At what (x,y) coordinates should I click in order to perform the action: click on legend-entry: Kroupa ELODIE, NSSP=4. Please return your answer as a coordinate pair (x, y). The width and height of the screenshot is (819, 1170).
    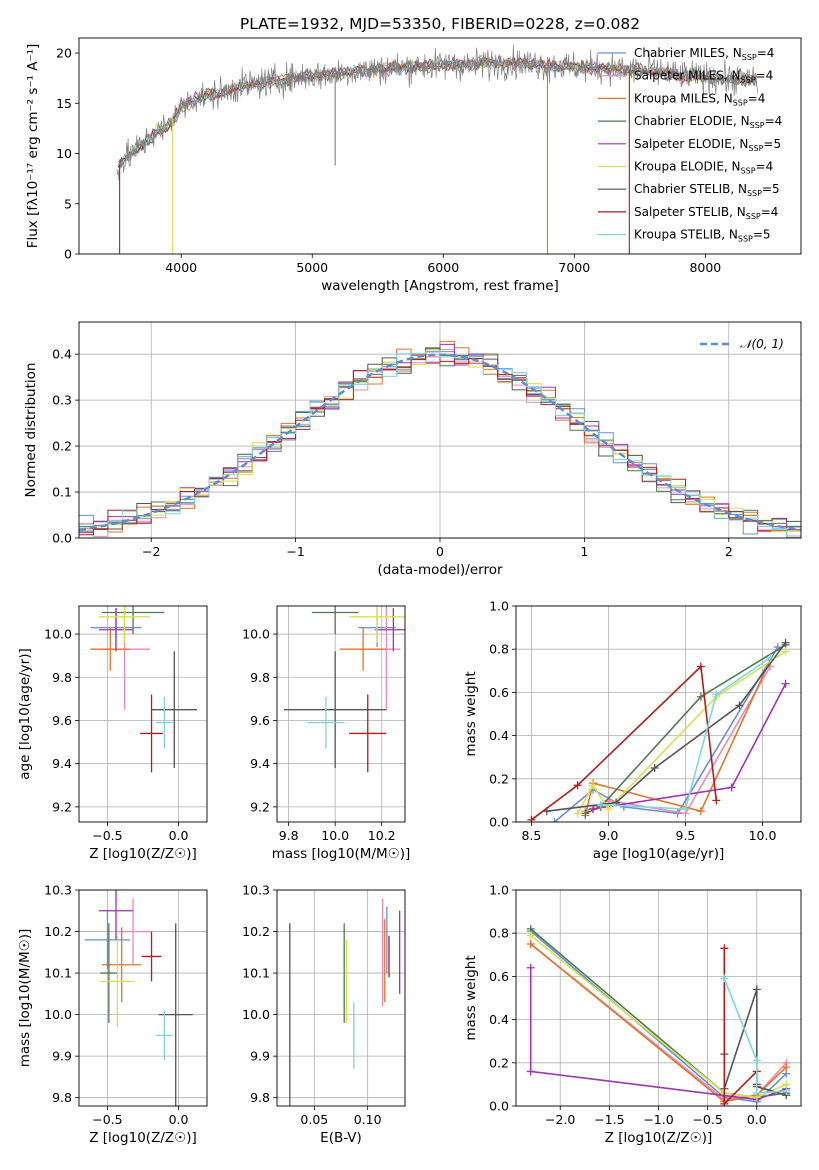
    Looking at the image, I should click on (703, 168).